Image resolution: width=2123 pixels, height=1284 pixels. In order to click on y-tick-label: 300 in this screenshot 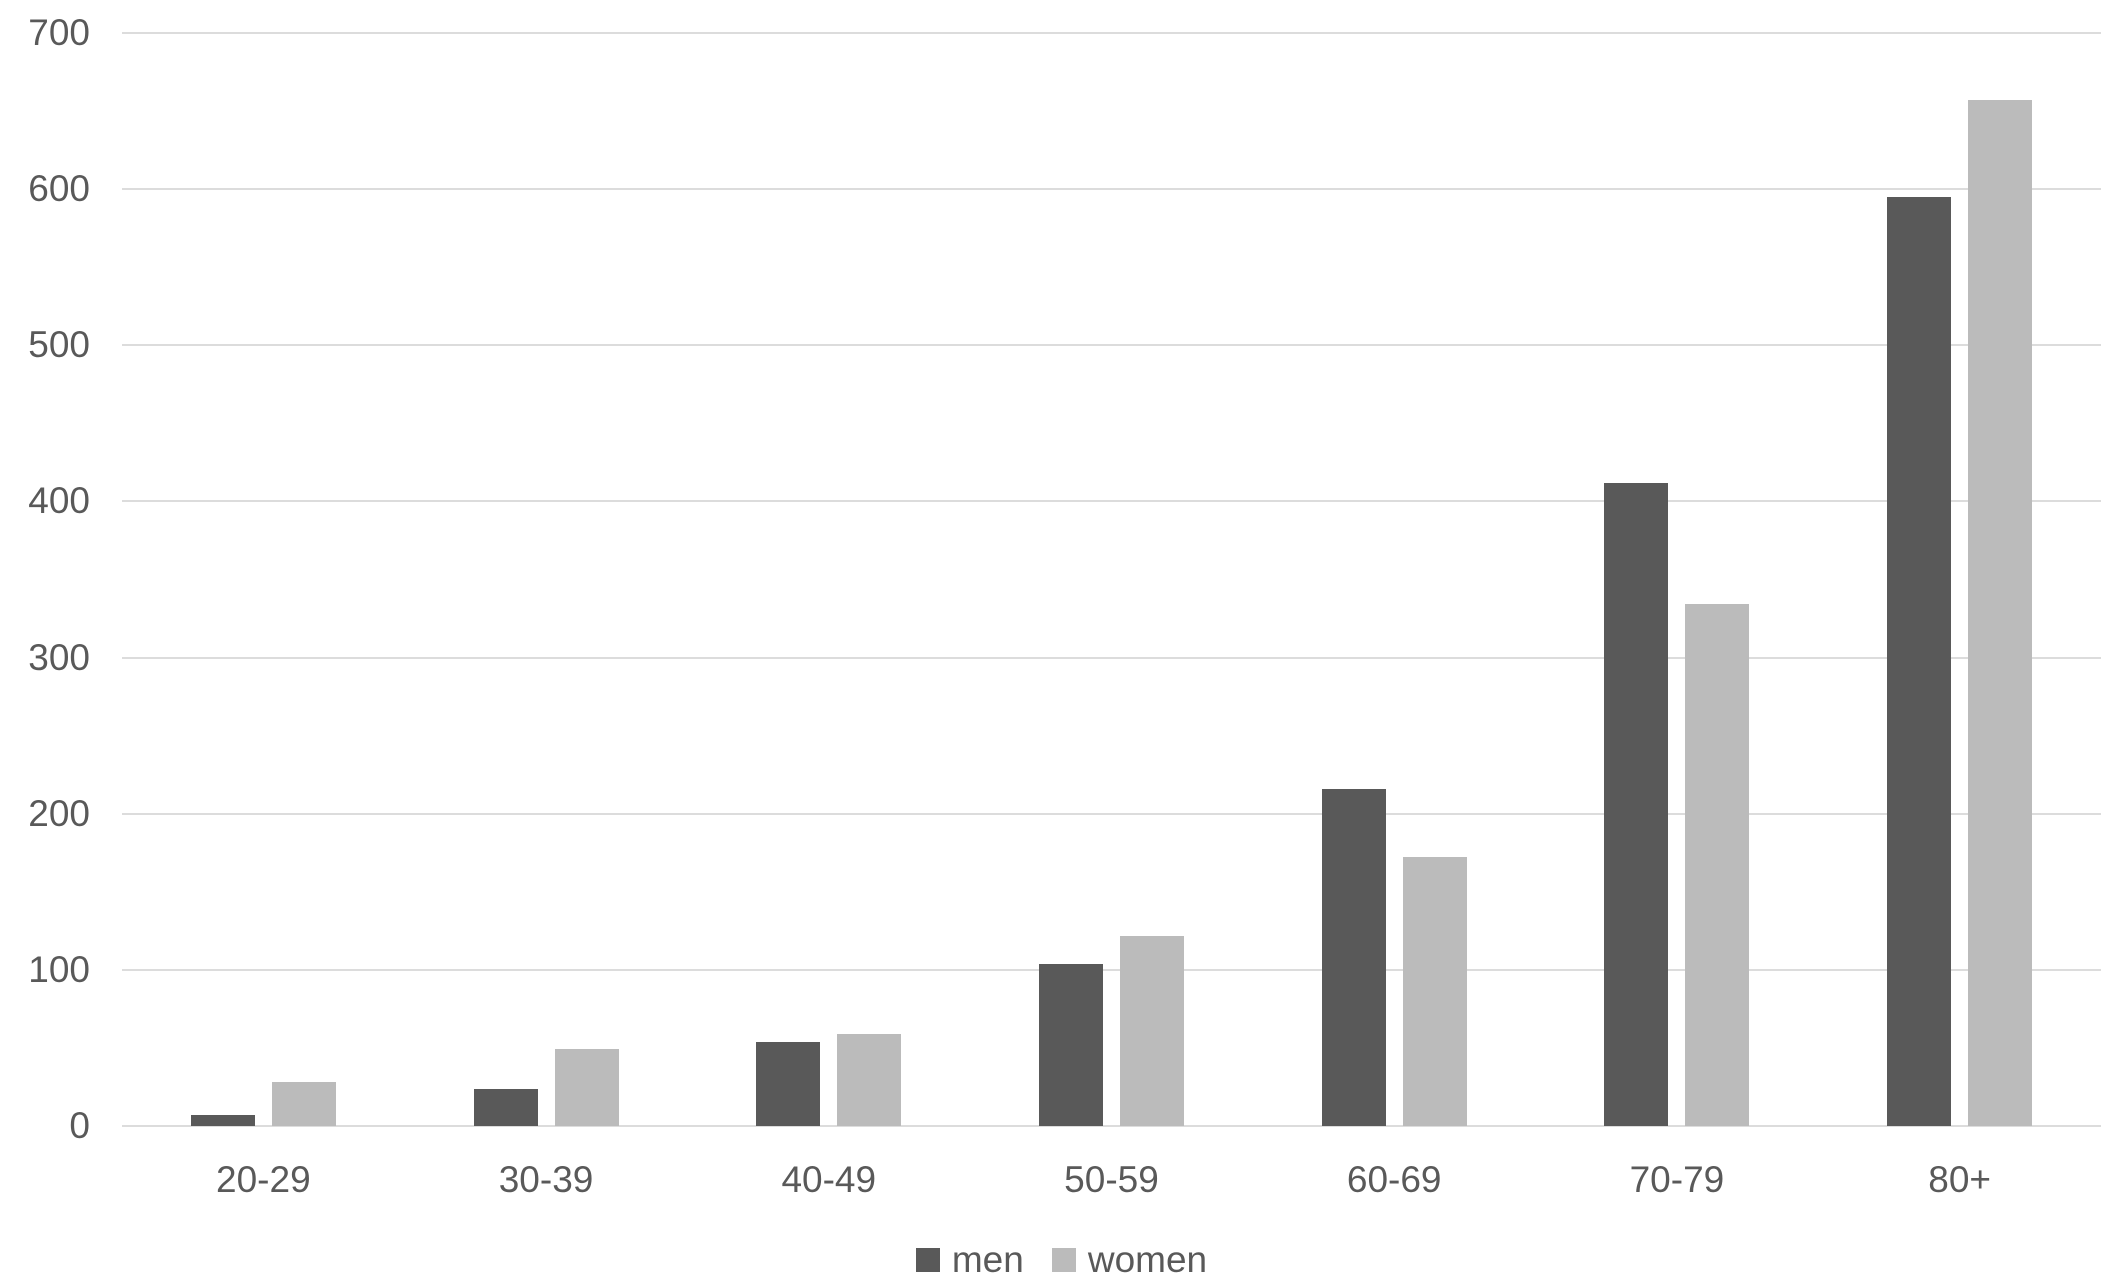, I will do `click(59, 657)`.